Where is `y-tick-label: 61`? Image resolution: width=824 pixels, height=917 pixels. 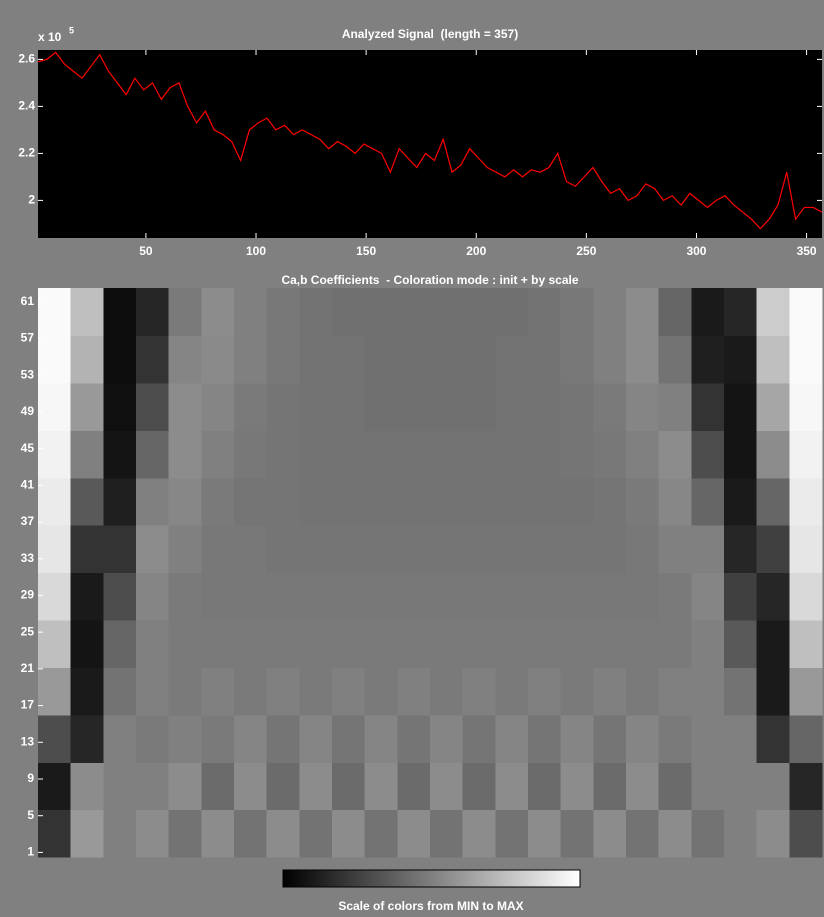
y-tick-label: 61 is located at coordinates (28, 301).